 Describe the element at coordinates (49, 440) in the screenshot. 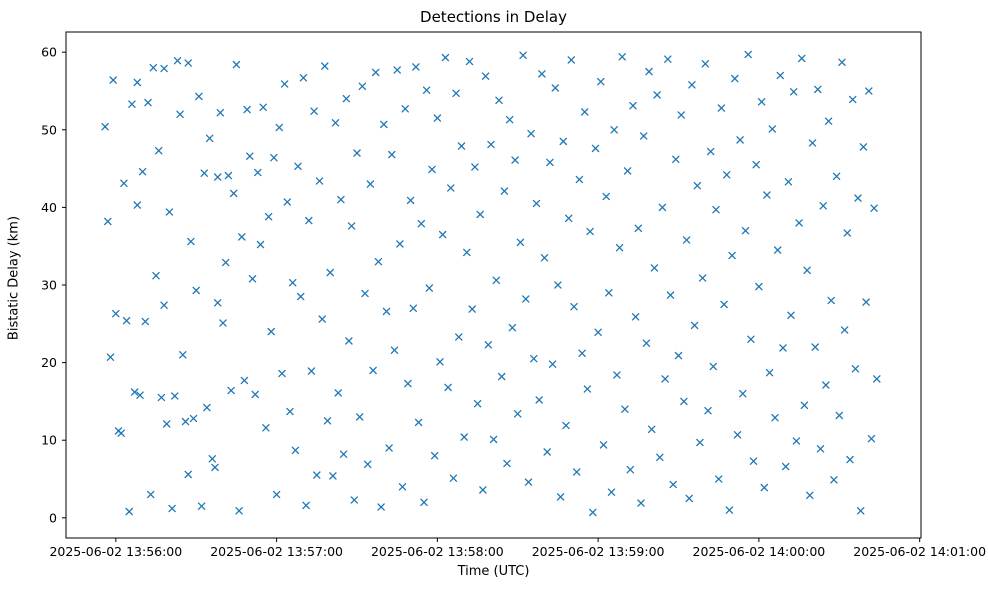

I see `y-tick-label: 10` at that location.